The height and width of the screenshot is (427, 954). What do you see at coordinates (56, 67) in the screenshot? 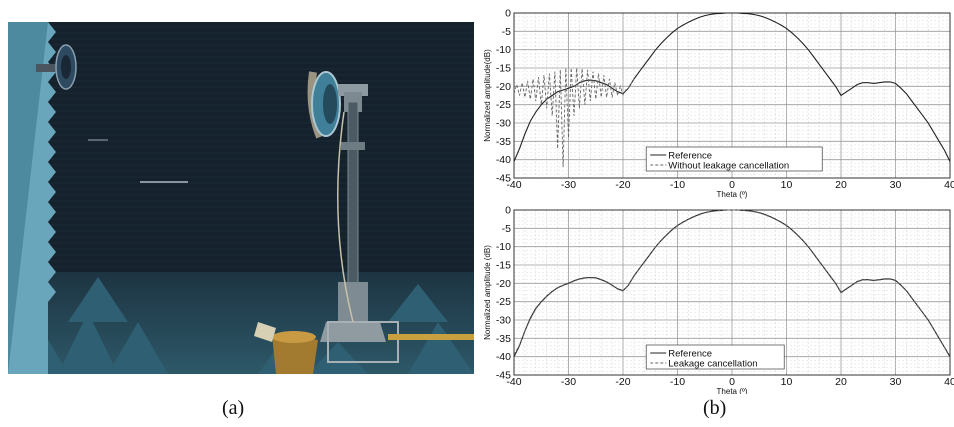
I see `source-horn-antenna` at bounding box center [56, 67].